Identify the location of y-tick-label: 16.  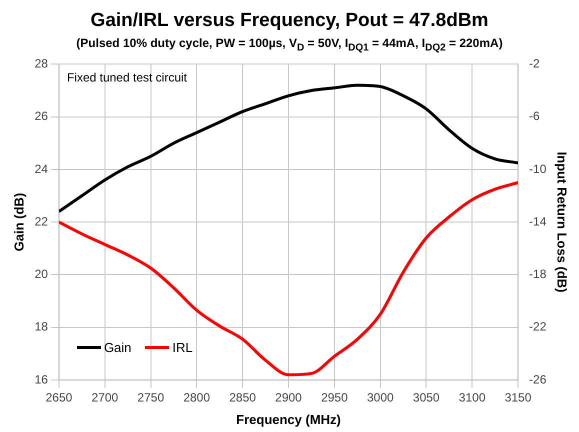
(41, 379).